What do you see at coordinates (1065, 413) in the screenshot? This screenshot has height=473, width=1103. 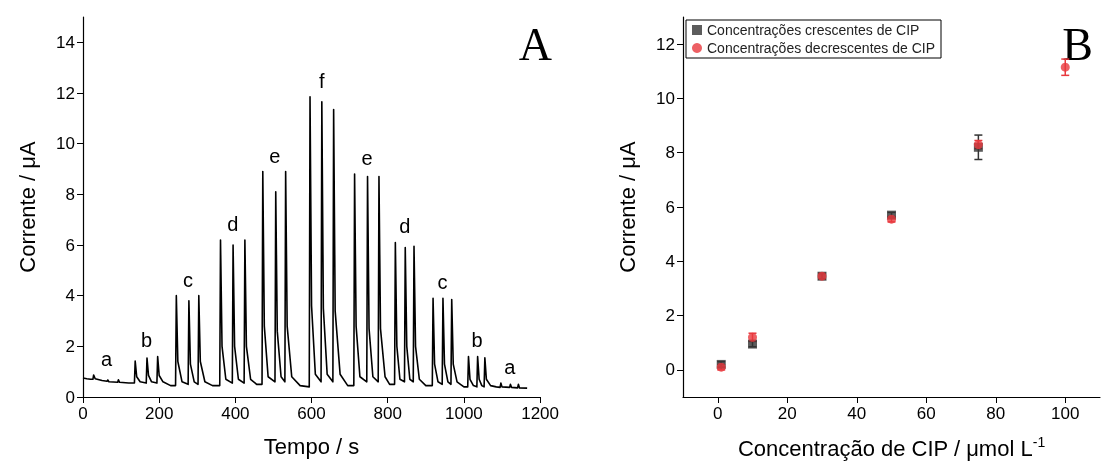 I see `x-tick-label: 100` at bounding box center [1065, 413].